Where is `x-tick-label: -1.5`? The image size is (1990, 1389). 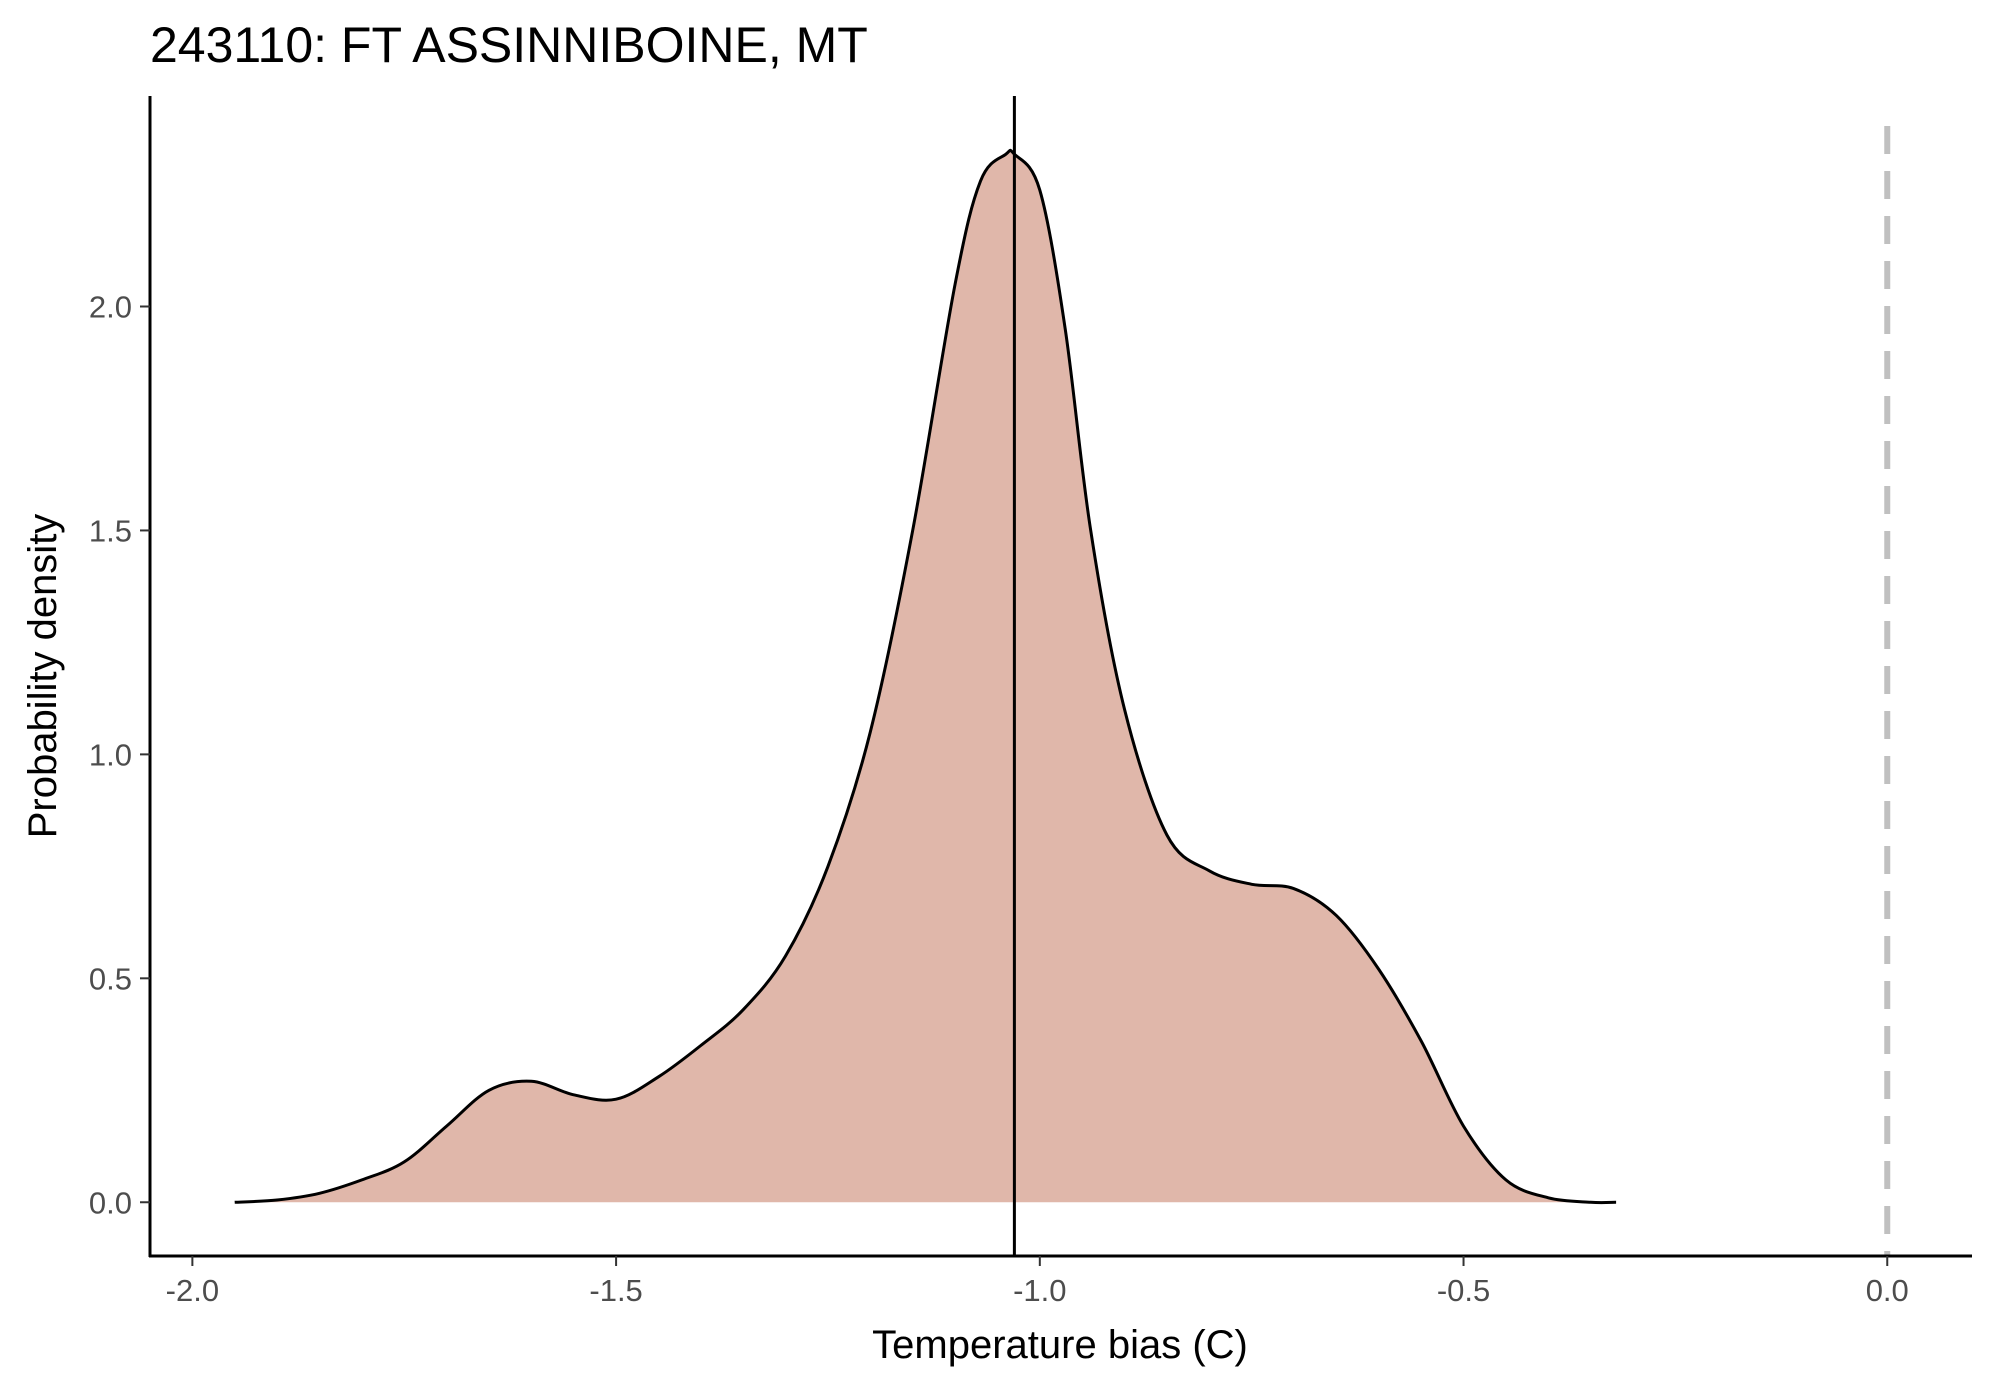 x-tick-label: -1.5 is located at coordinates (615, 1290).